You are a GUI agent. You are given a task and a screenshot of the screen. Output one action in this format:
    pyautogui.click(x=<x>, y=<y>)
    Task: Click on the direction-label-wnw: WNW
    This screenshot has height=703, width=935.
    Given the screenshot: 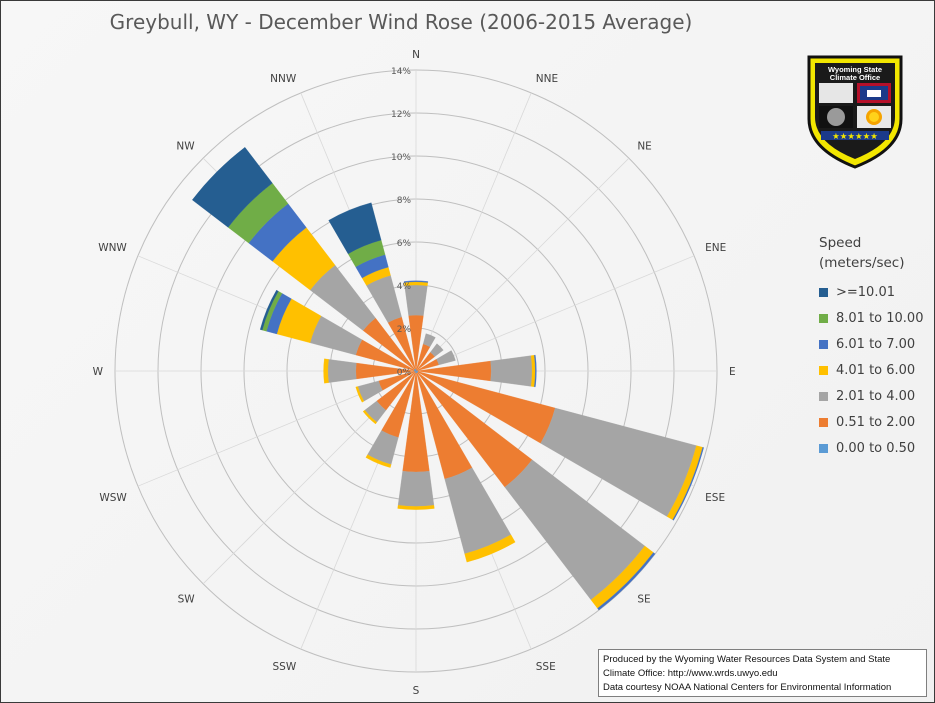 What is the action you would take?
    pyautogui.click(x=112, y=248)
    